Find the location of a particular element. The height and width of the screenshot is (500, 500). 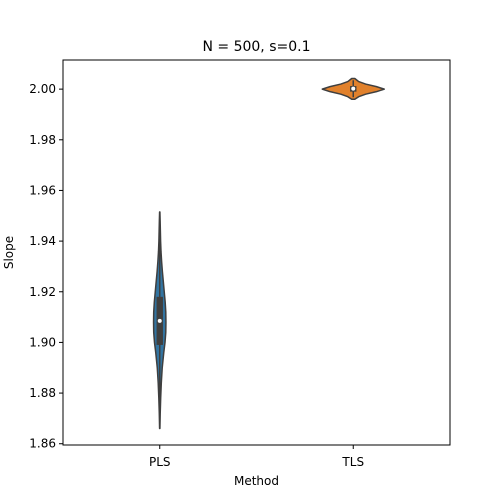

y-tick-label: 1.88 is located at coordinates (42, 393).